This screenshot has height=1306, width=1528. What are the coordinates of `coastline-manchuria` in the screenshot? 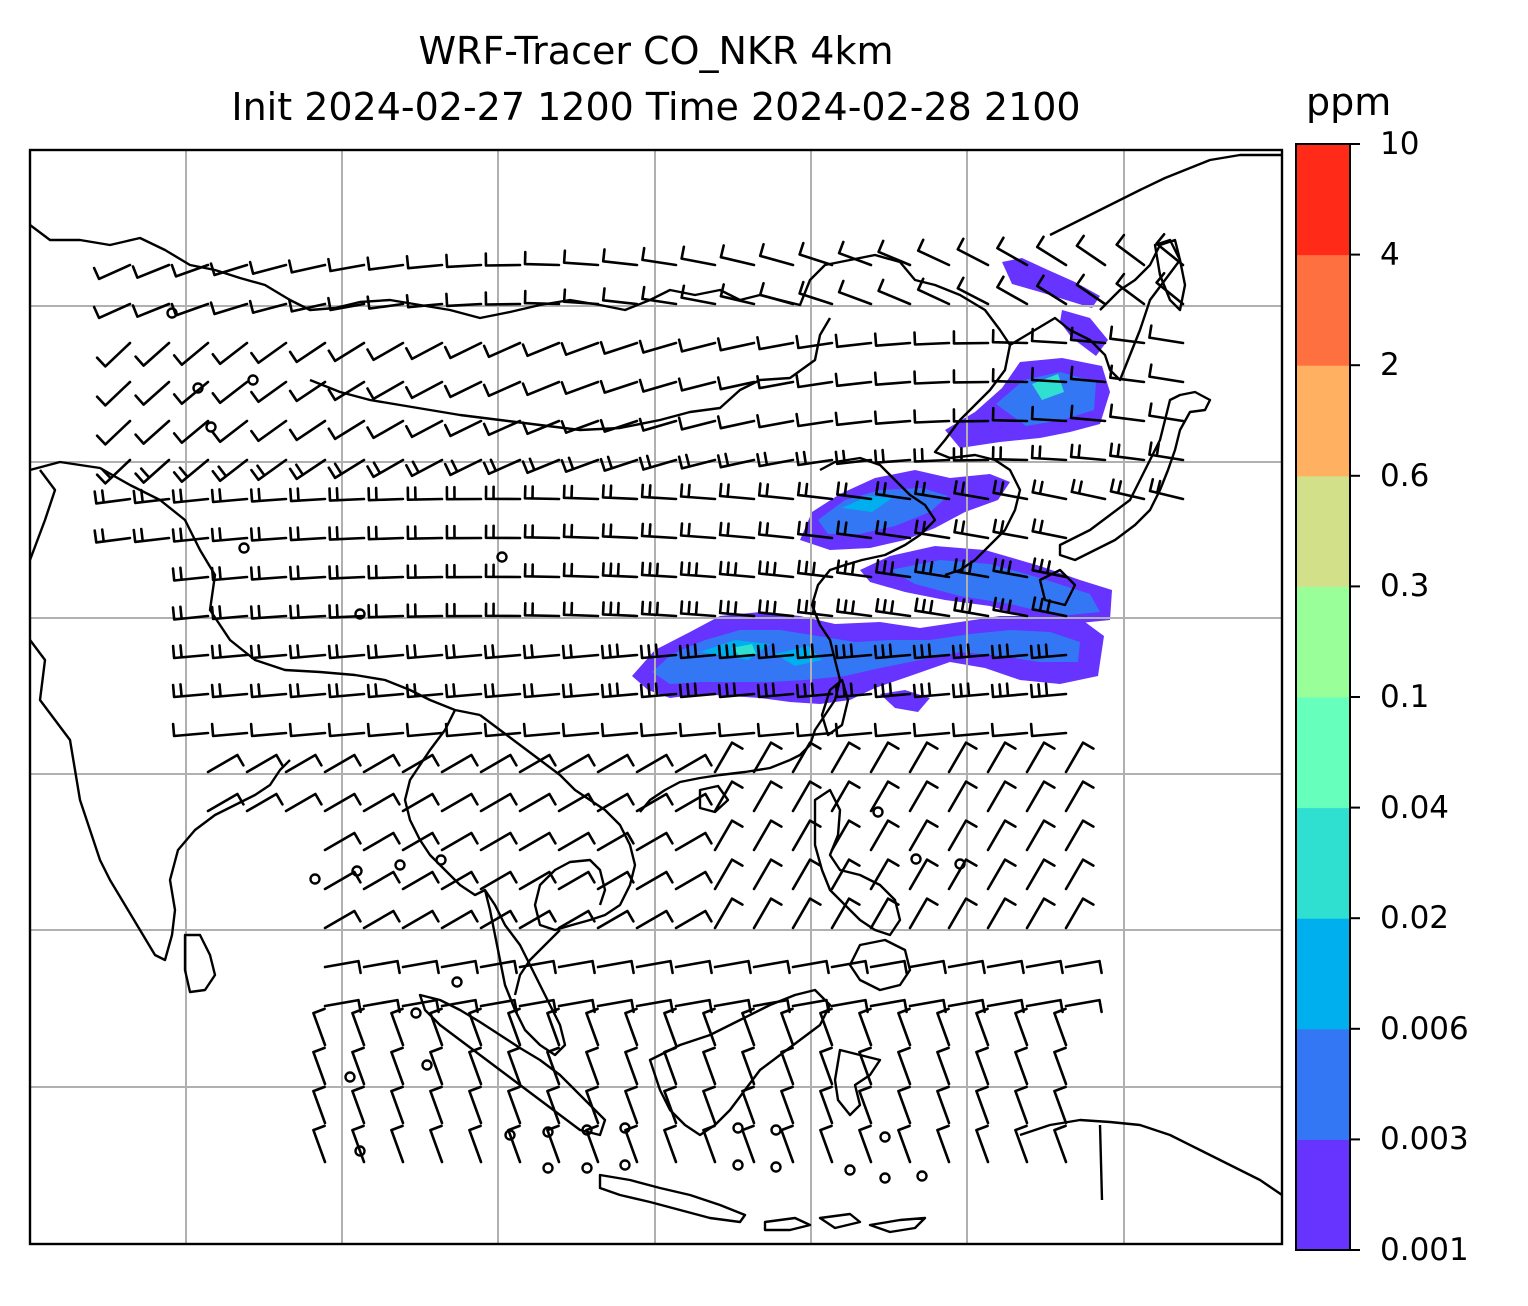 It's located at (1095, 310).